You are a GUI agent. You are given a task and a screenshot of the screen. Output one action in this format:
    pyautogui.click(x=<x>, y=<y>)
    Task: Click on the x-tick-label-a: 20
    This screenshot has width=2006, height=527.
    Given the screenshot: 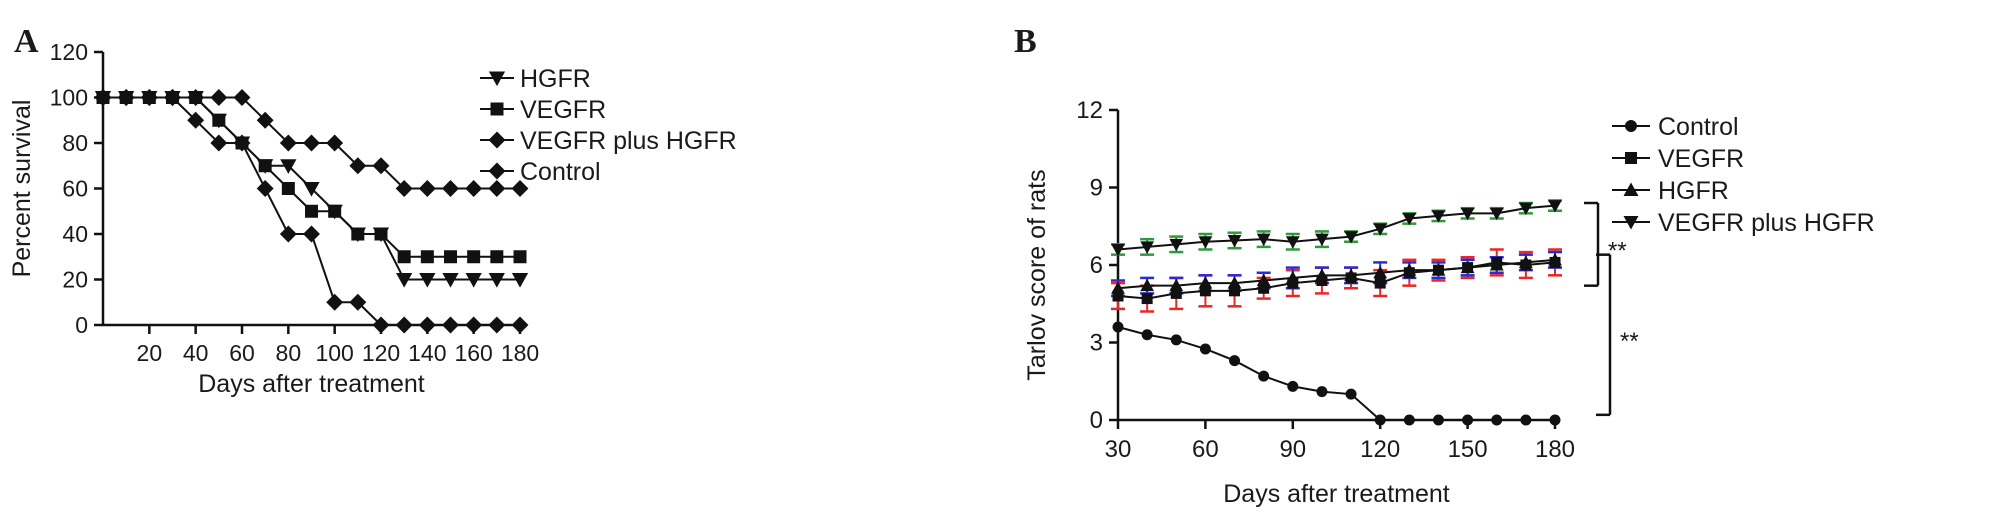 What is the action you would take?
    pyautogui.click(x=150, y=353)
    